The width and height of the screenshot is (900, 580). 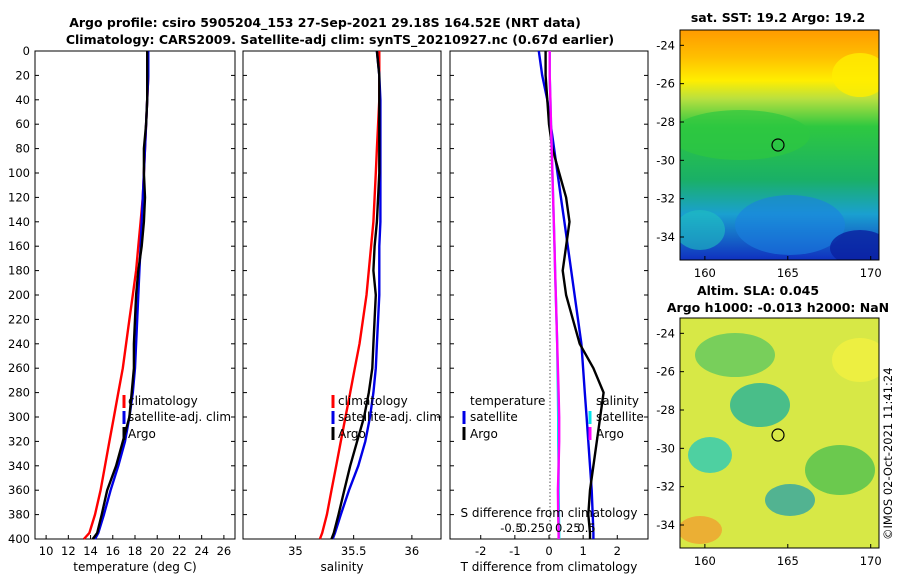 I want to click on lat-tick-label: -34, so click(x=665, y=525).